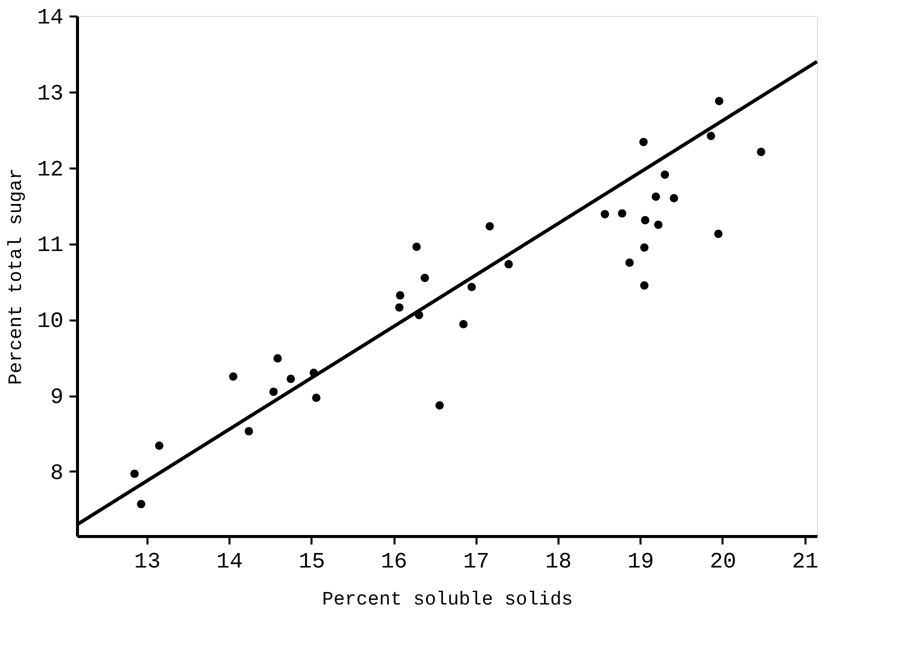 The image size is (901, 660). What do you see at coordinates (723, 562) in the screenshot?
I see `x-tick-label: 20` at bounding box center [723, 562].